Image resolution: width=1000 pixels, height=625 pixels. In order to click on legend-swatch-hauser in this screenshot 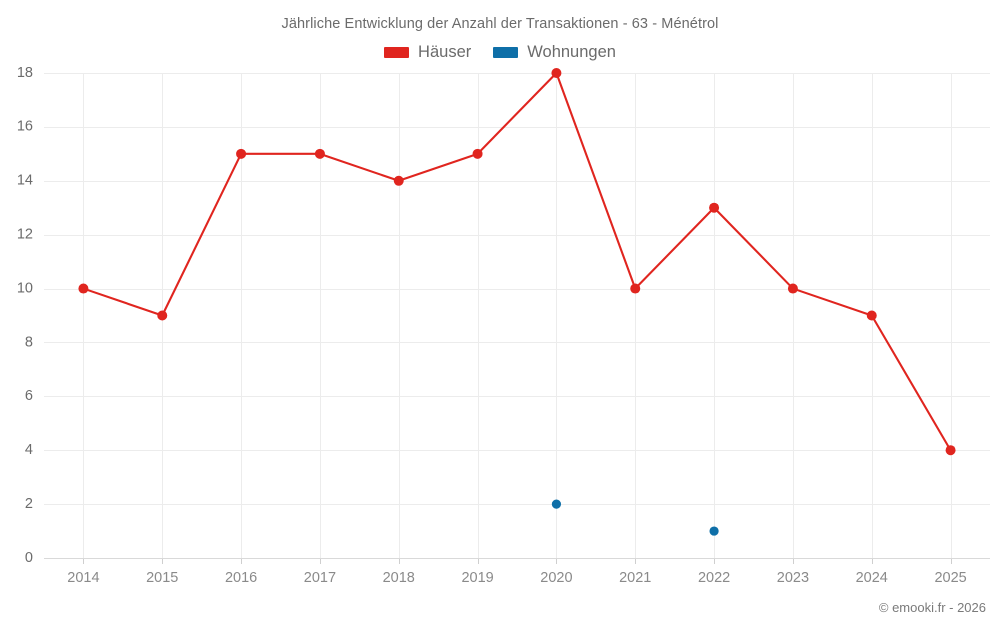, I will do `click(397, 52)`.